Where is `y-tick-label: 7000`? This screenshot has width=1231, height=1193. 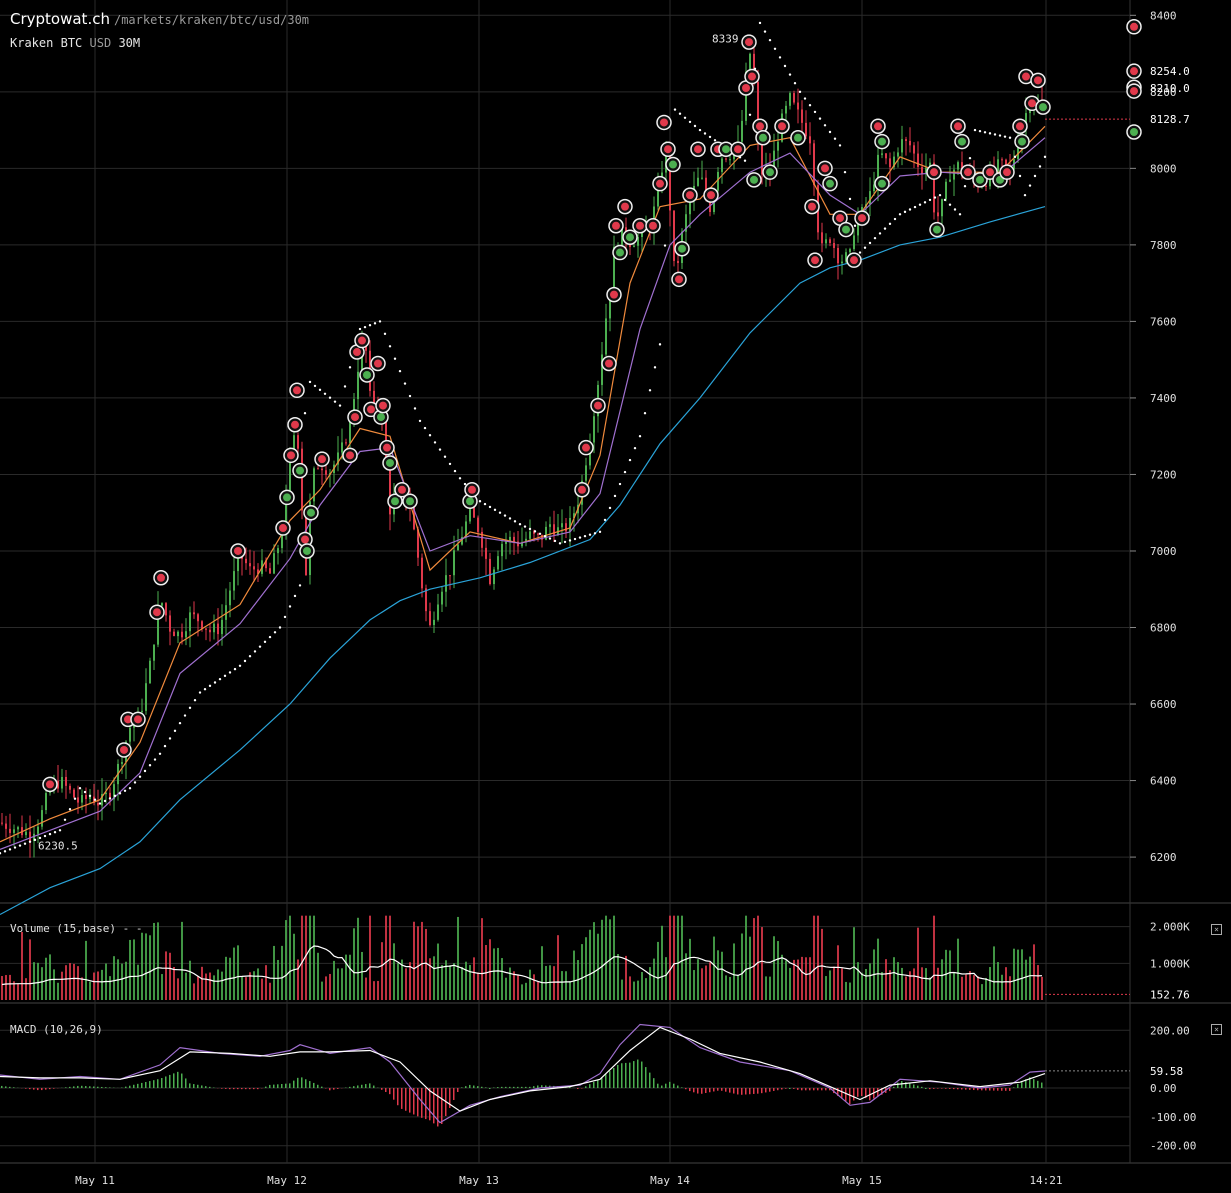 y-tick-label: 7000 is located at coordinates (1163, 551).